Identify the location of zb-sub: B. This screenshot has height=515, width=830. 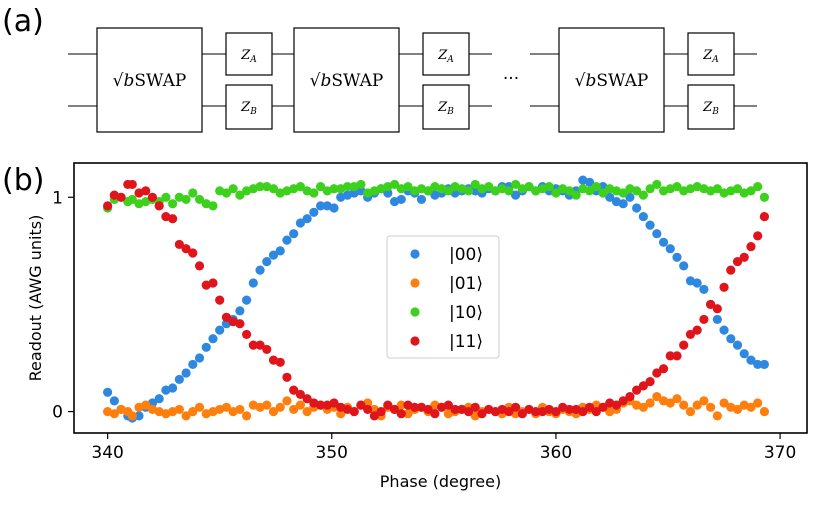
(450, 112).